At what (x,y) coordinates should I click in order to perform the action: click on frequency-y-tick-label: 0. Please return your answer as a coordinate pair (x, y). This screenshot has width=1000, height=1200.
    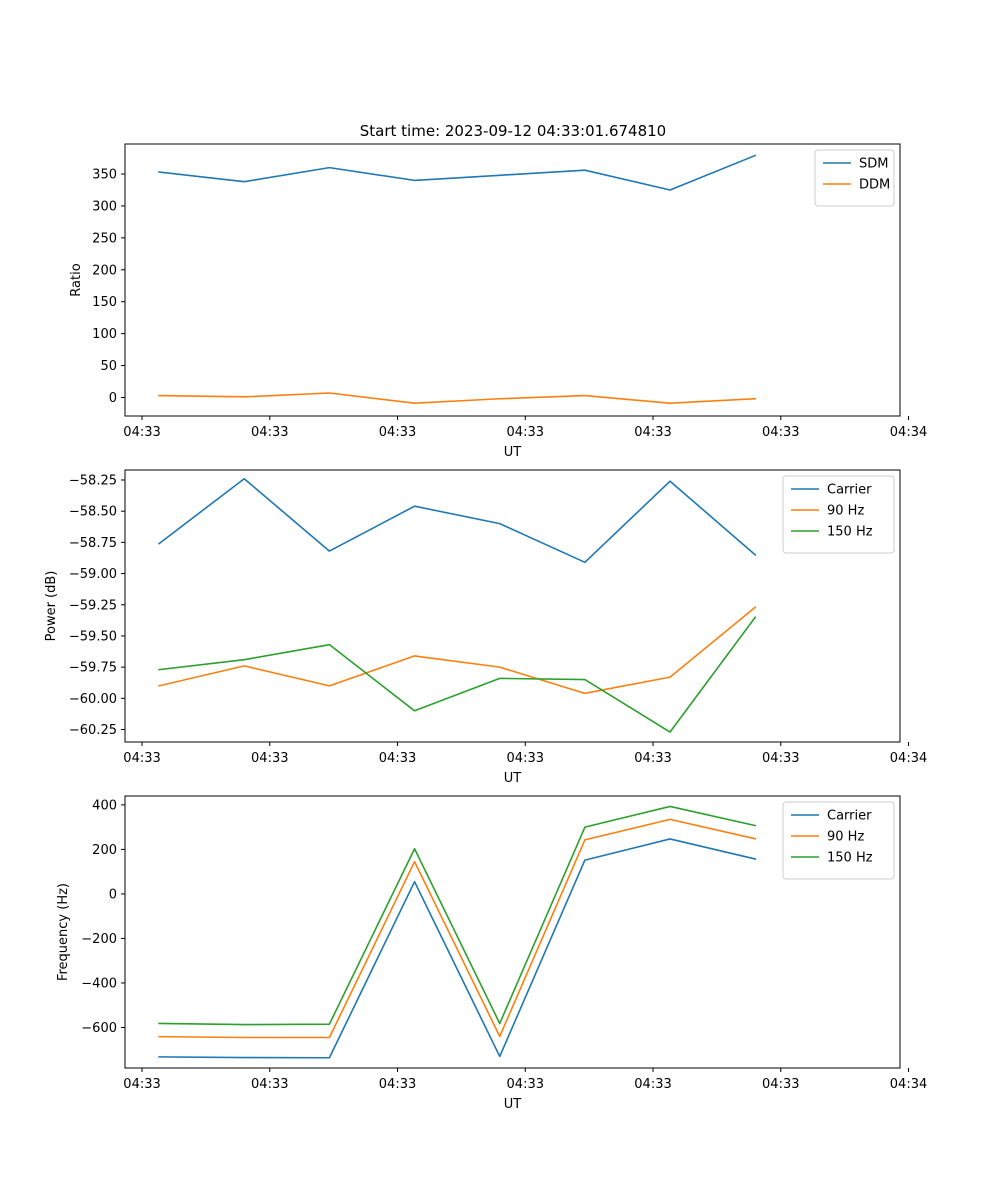
    Looking at the image, I should click on (113, 894).